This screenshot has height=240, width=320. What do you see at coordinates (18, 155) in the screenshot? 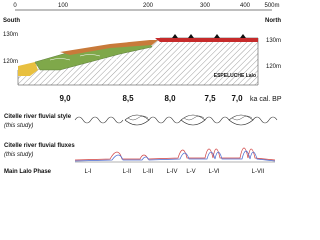
I see `fluxes-note: (this study)` at bounding box center [18, 155].